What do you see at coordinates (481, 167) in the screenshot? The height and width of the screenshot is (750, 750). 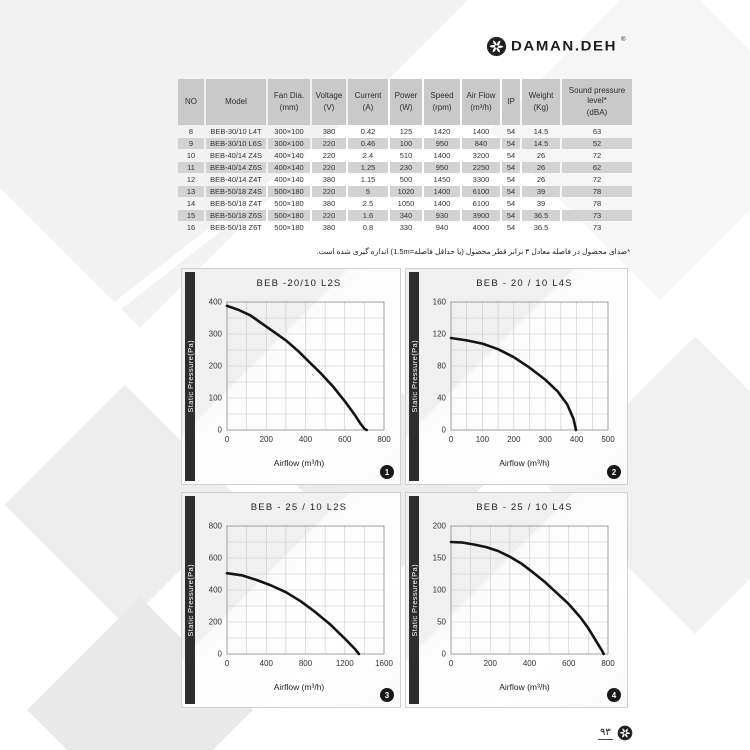 I see `table-cell: 2250` at bounding box center [481, 167].